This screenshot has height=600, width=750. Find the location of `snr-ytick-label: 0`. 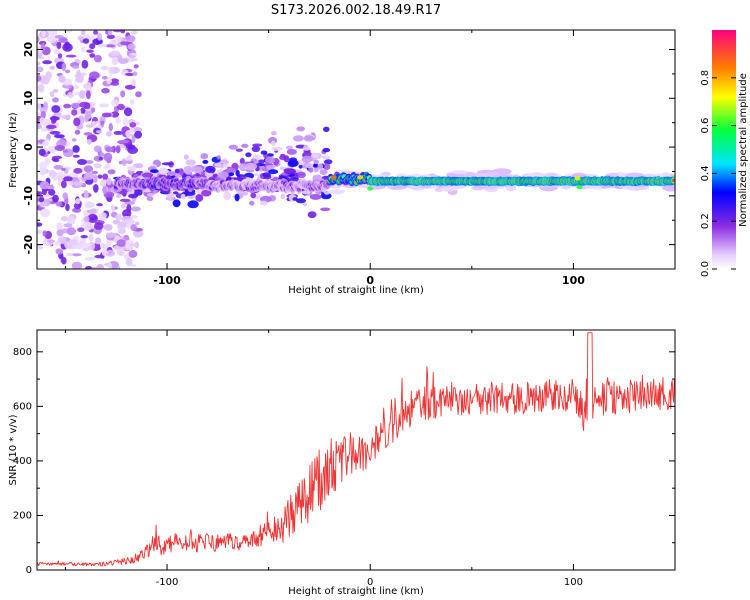

snr-ytick-label: 0 is located at coordinates (29, 570).